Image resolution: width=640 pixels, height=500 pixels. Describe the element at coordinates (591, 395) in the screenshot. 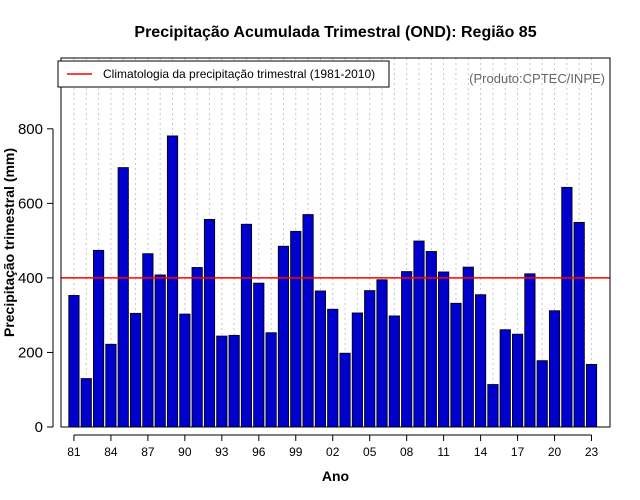

I see `bar-2023` at that location.